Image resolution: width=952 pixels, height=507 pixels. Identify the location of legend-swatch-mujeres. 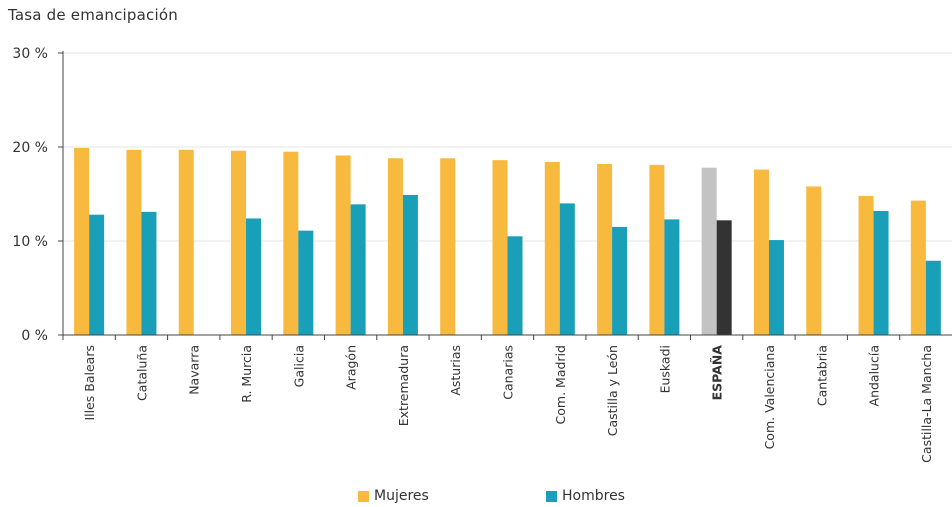
(363, 496).